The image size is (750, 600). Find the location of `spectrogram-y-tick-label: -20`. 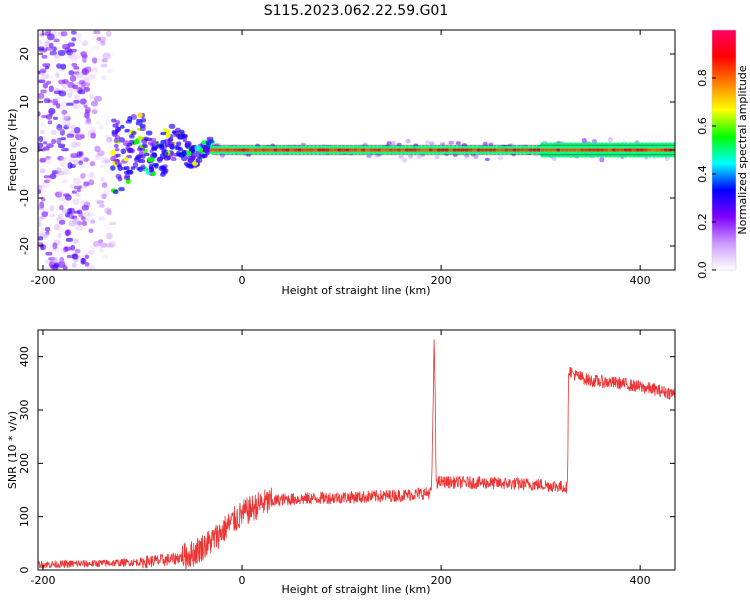

spectrogram-y-tick-label: -20 is located at coordinates (24, 246).